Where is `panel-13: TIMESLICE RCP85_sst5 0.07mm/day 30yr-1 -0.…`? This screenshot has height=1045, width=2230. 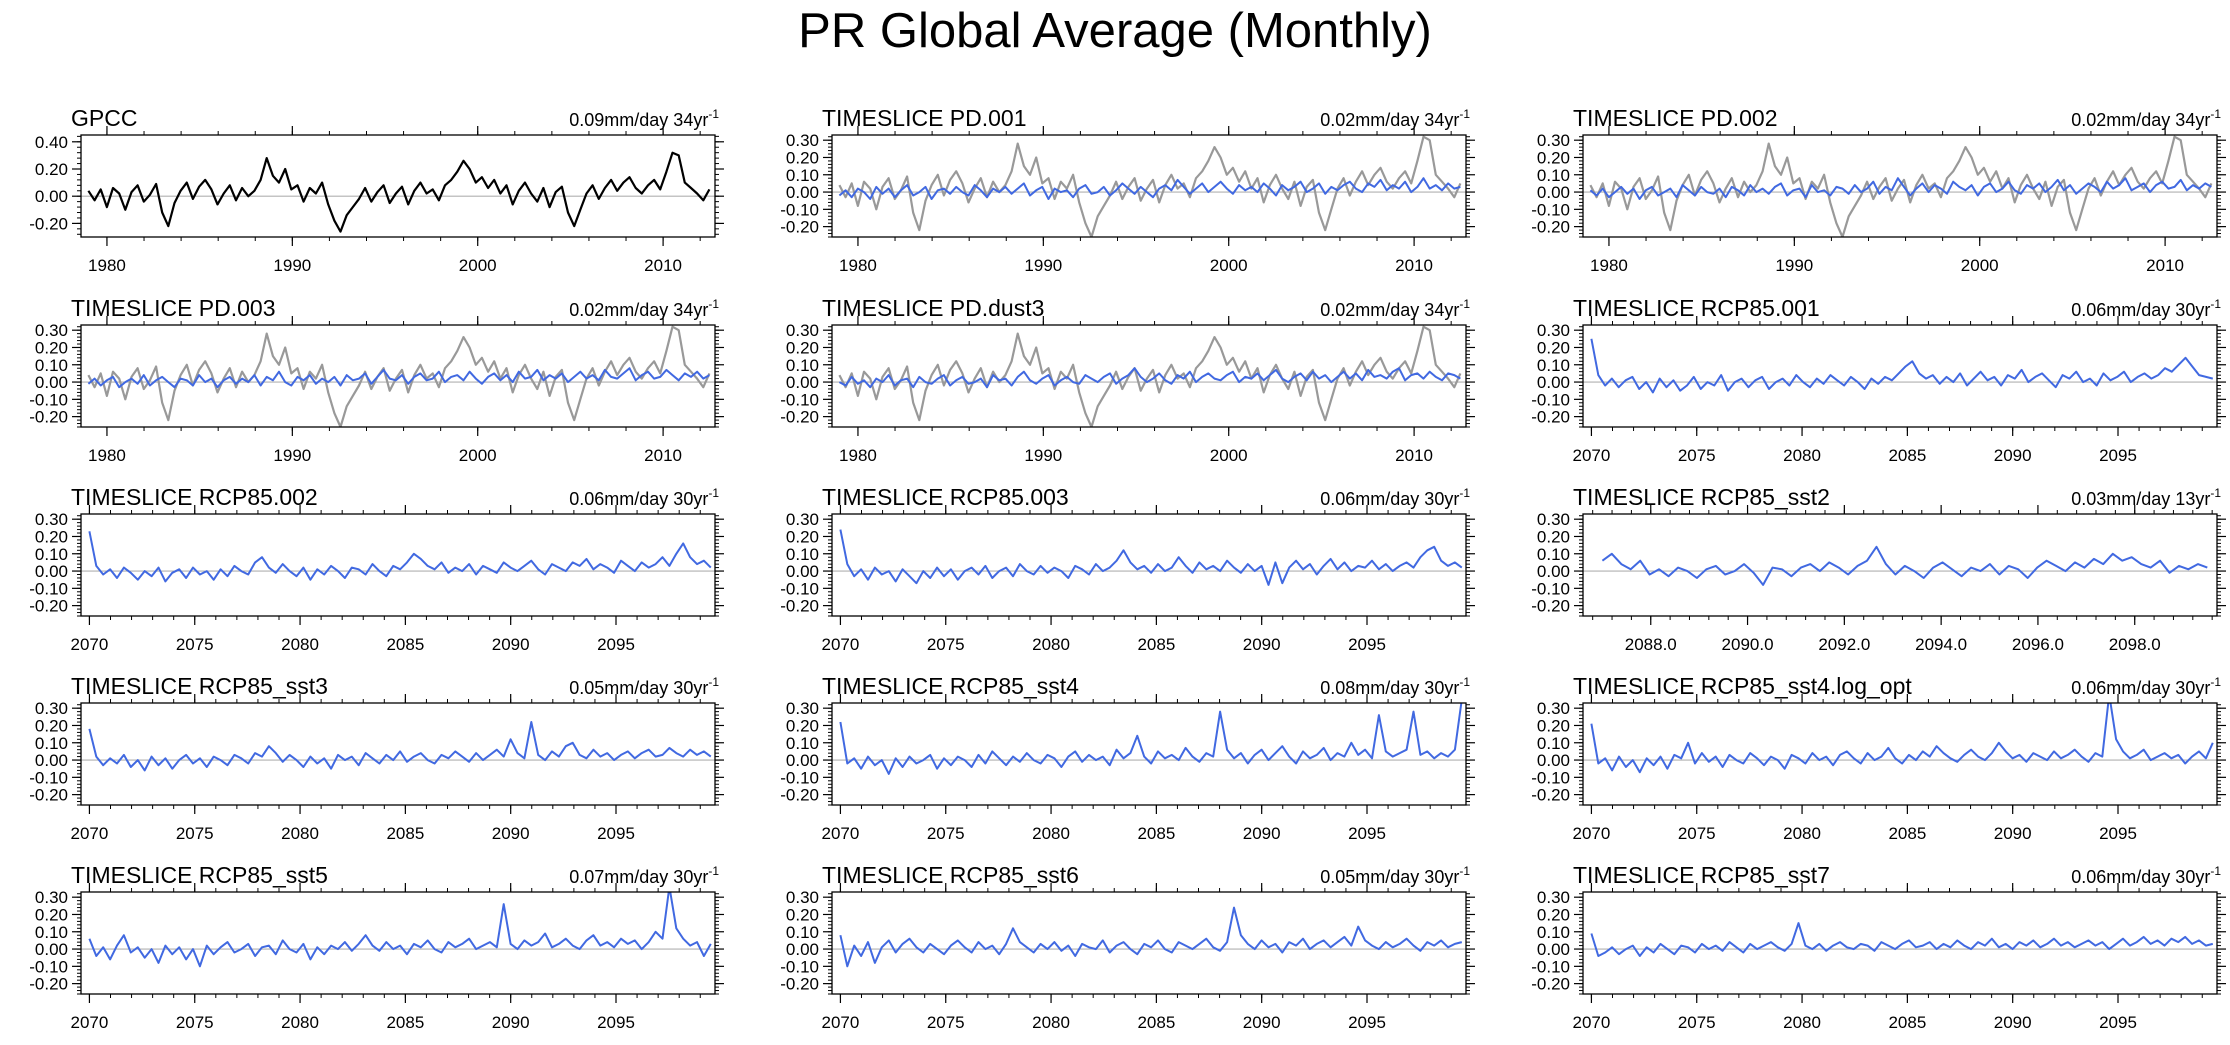
panel-13: TIMESLICE RCP85_sst5 0.07mm/day 30yr-1 -0.… is located at coordinates (376, 947).